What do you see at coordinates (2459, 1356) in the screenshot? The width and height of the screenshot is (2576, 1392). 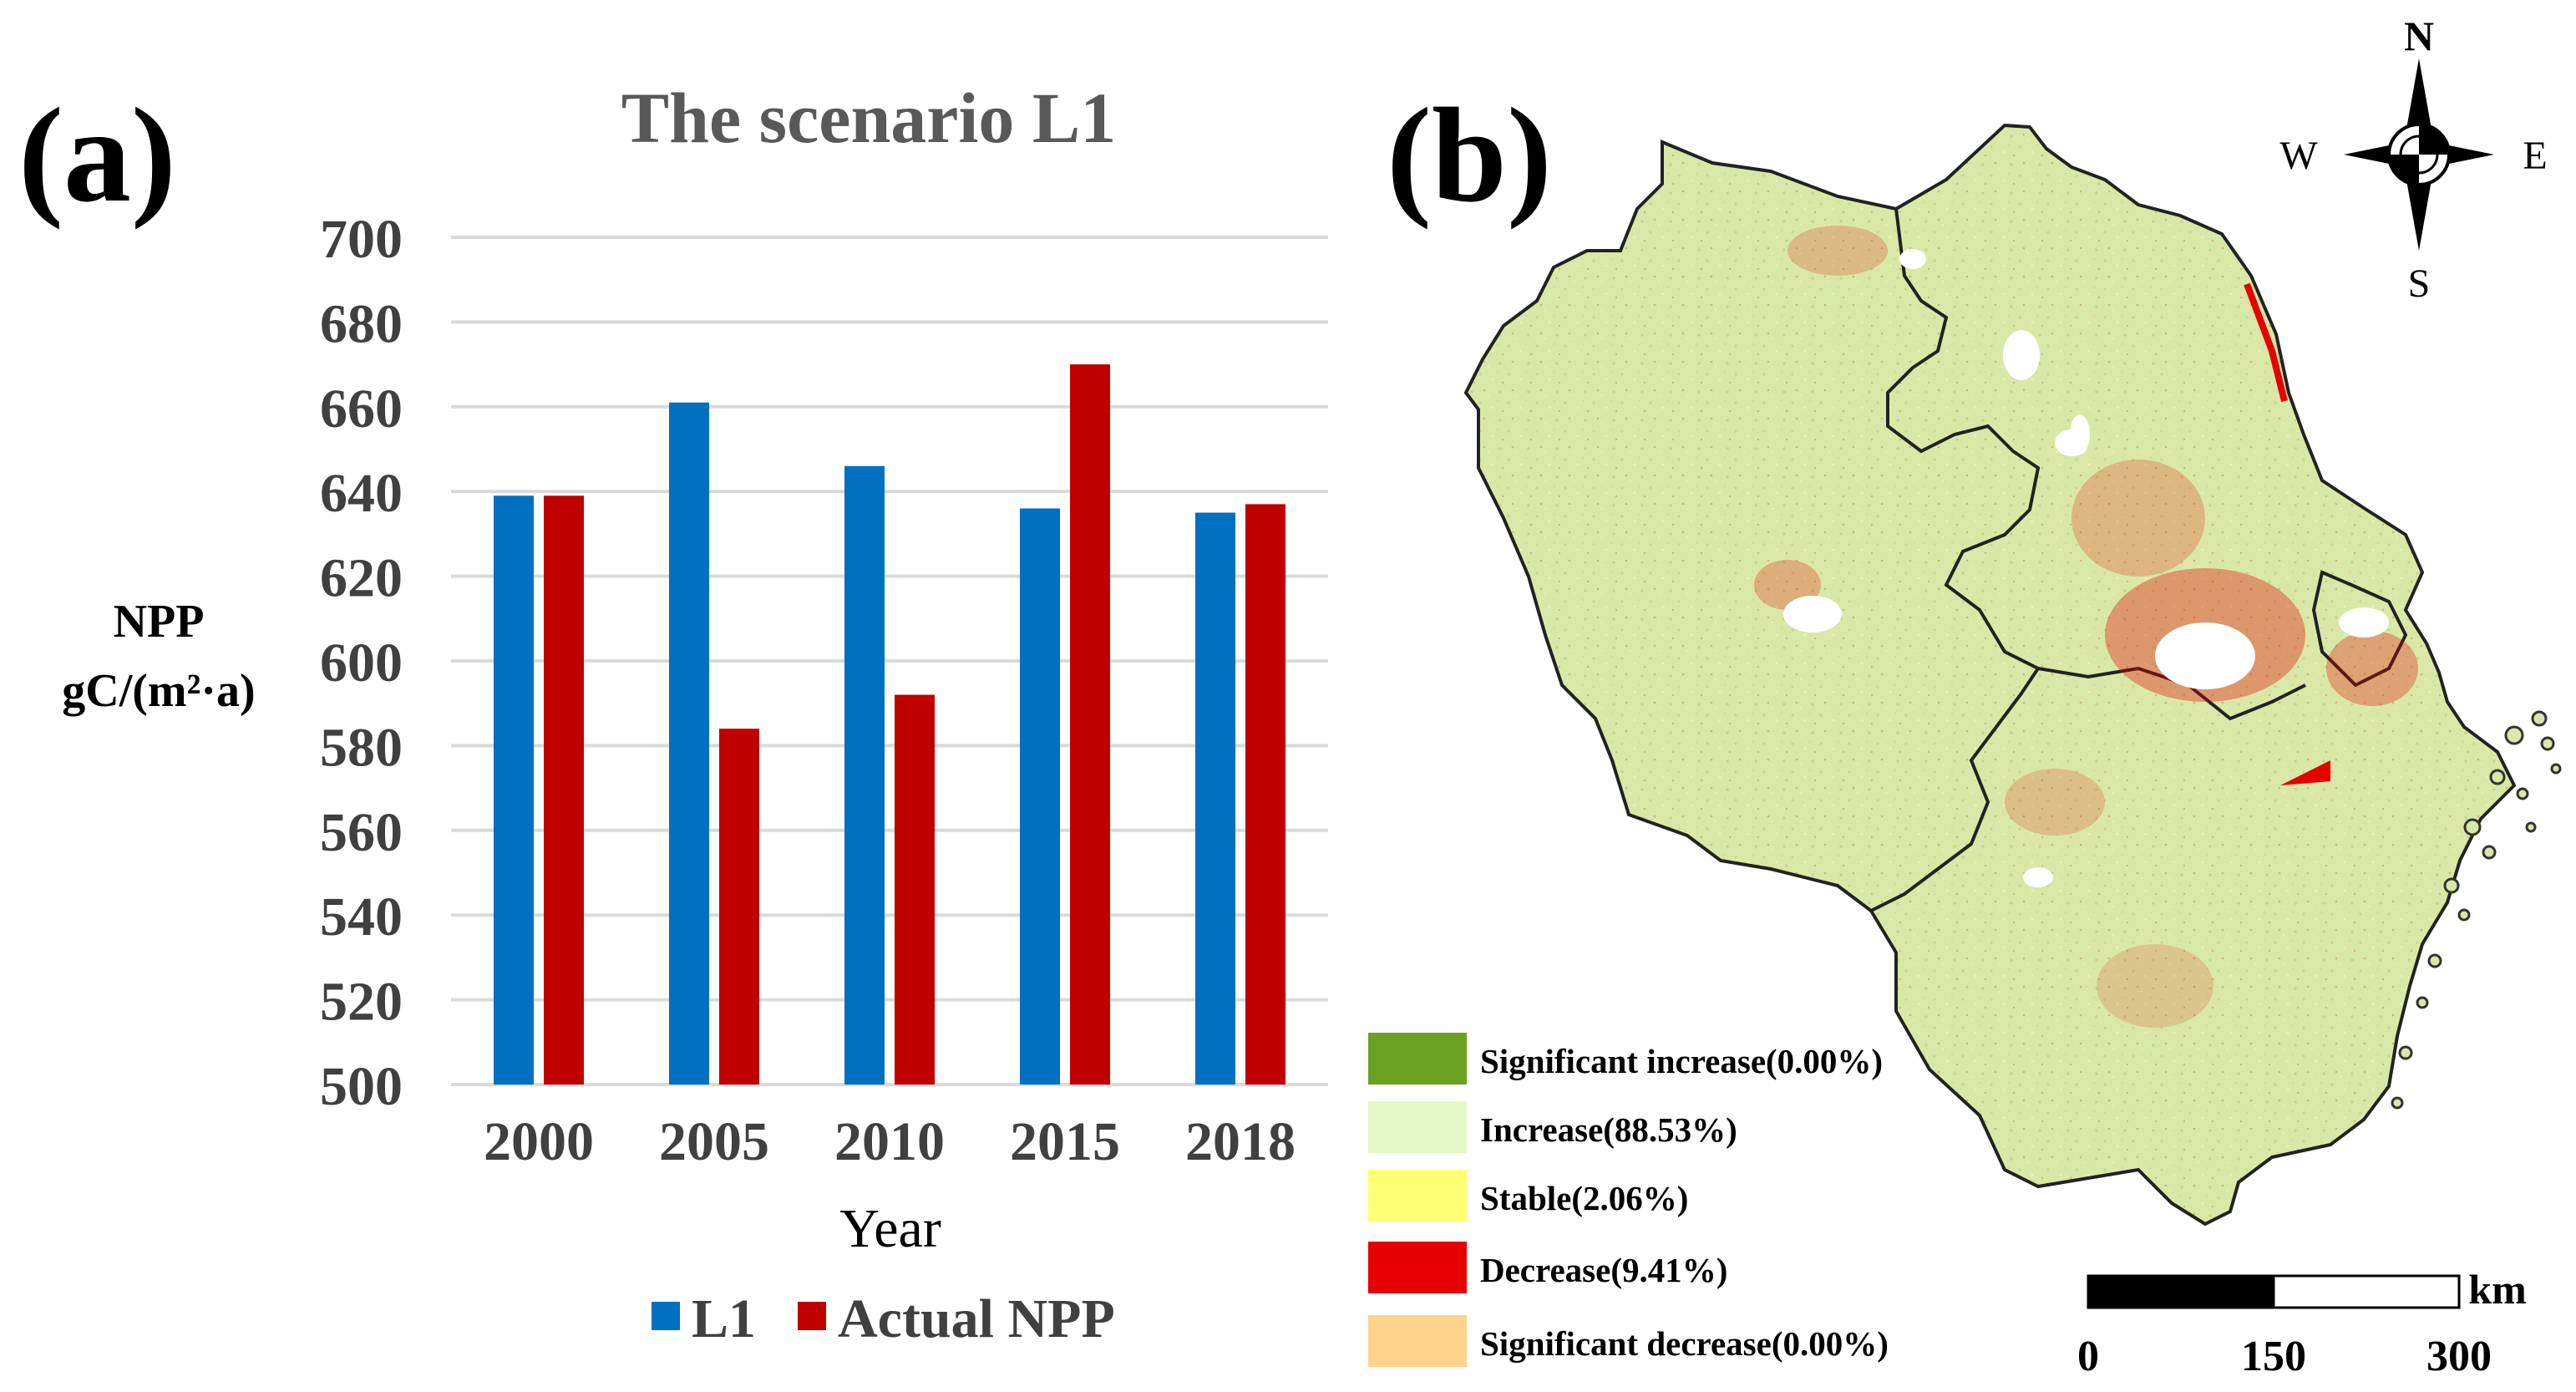 I see `scale-bar-tick-300: 300` at bounding box center [2459, 1356].